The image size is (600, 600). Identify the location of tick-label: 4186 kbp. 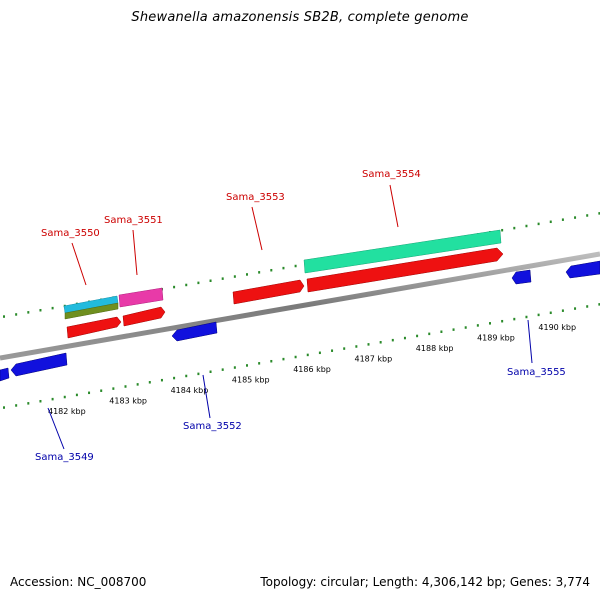
(312, 369).